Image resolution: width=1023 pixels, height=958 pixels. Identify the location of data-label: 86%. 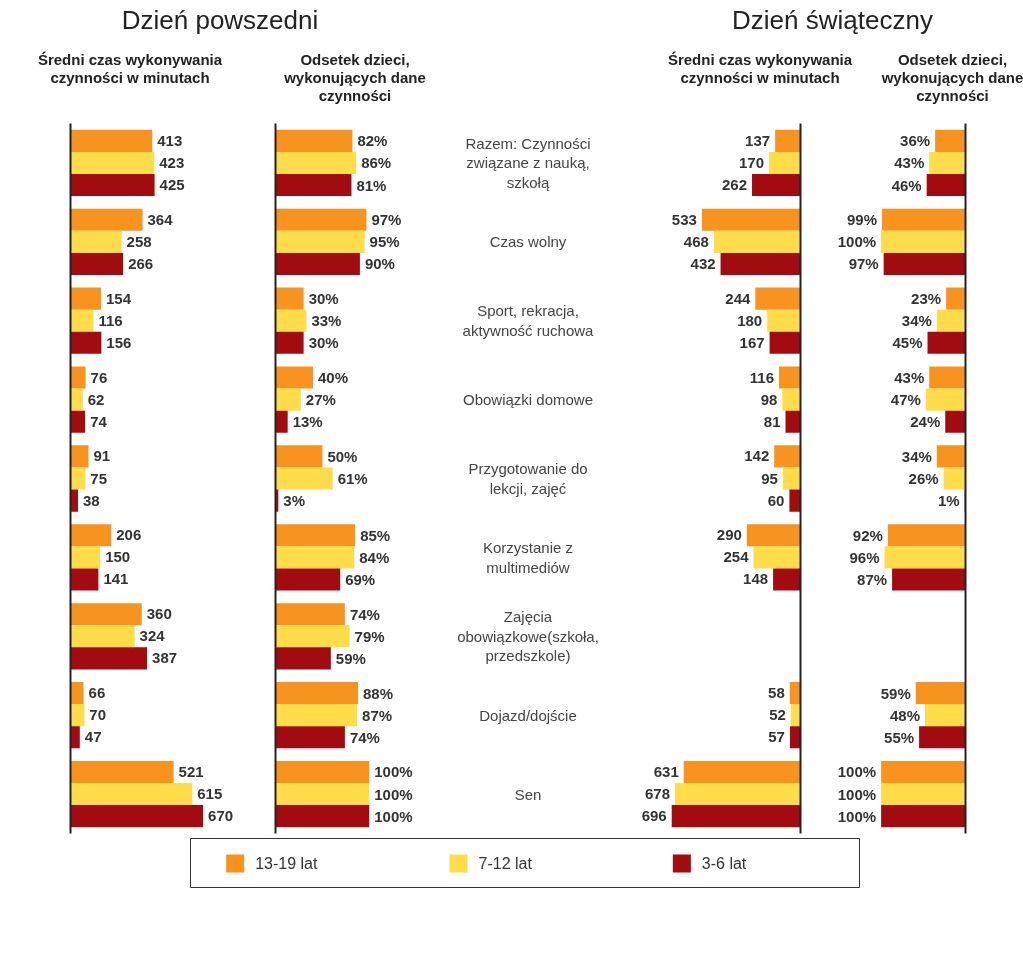
(376, 163).